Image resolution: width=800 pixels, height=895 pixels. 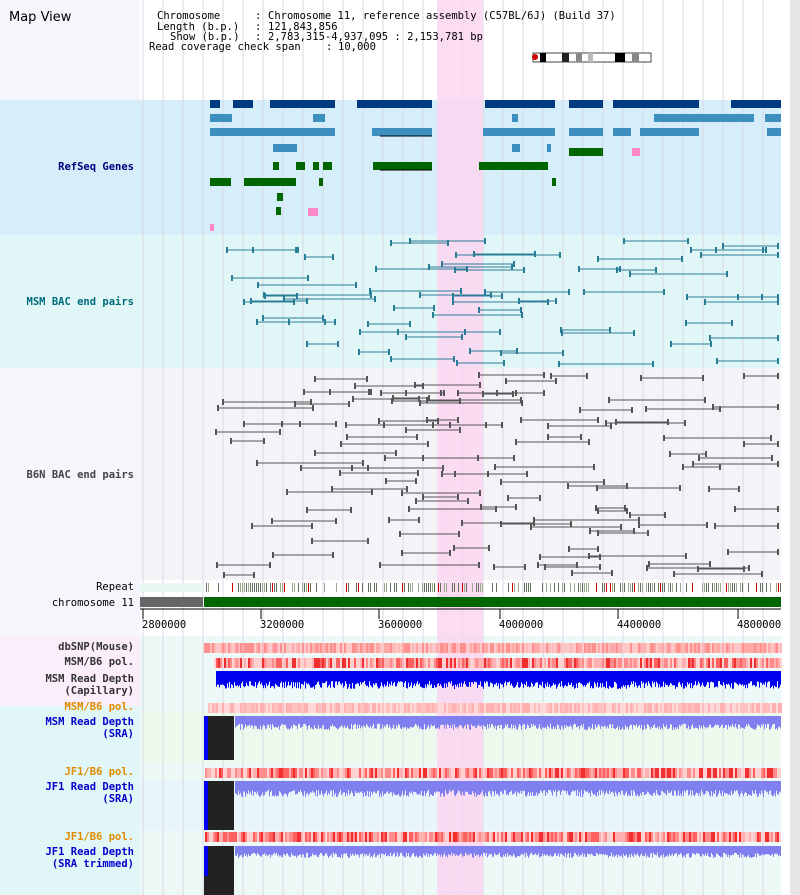 What do you see at coordinates (99, 837) in the screenshot?
I see `track-label-jf1-pol-2: JF1/B6 pol.` at bounding box center [99, 837].